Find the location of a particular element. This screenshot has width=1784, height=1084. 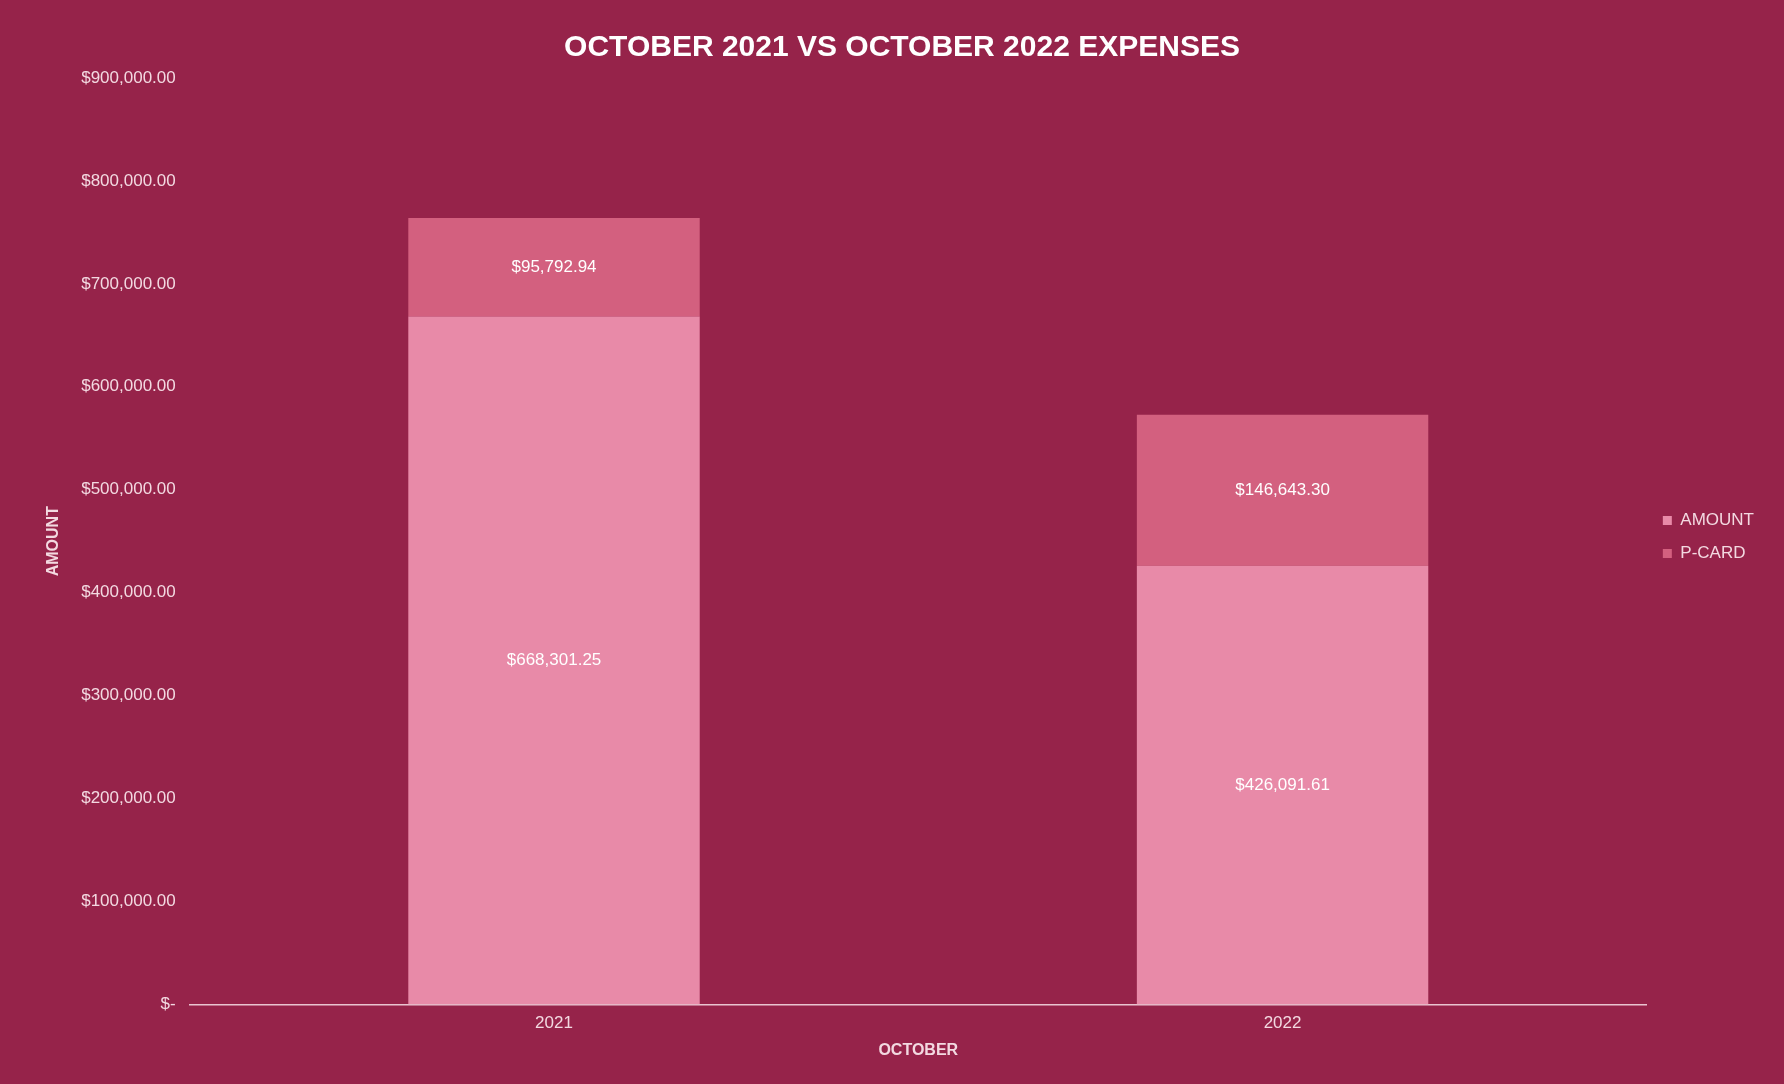

data-label: $95,792.94 is located at coordinates (554, 266).